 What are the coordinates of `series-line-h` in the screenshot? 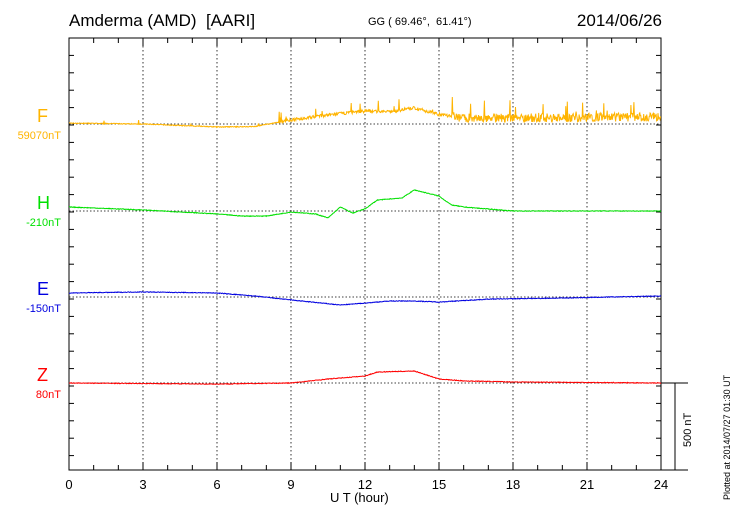 It's located at (365, 204).